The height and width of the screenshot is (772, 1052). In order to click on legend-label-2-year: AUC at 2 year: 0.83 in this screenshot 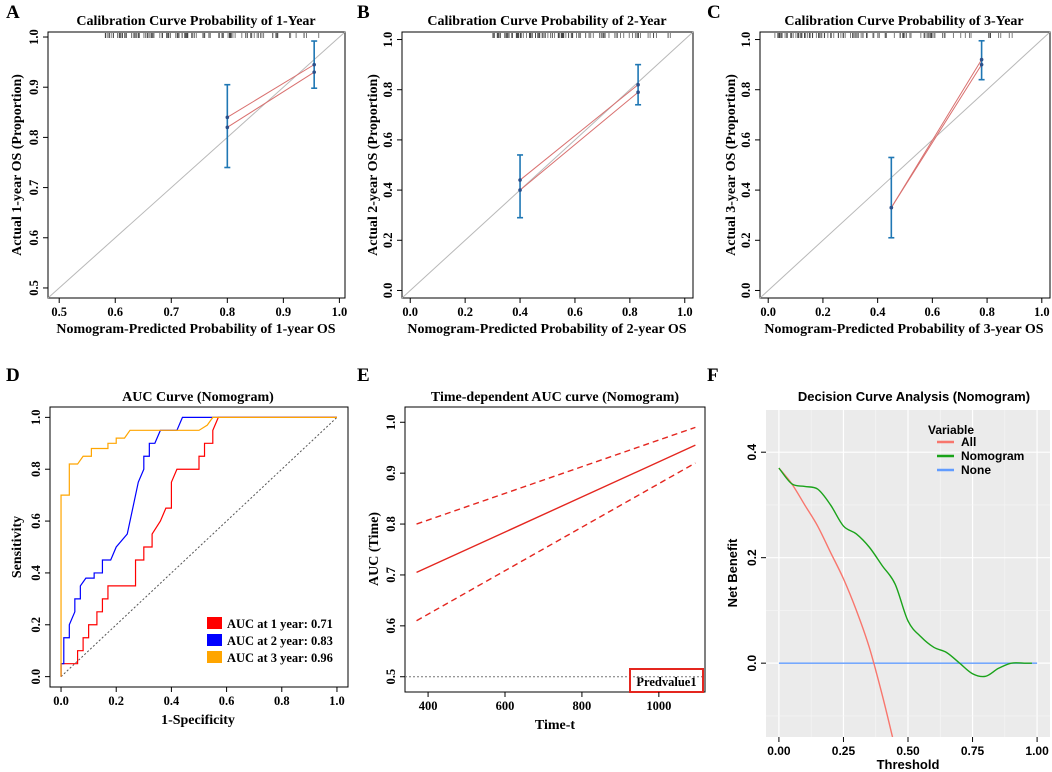, I will do `click(280, 641)`.